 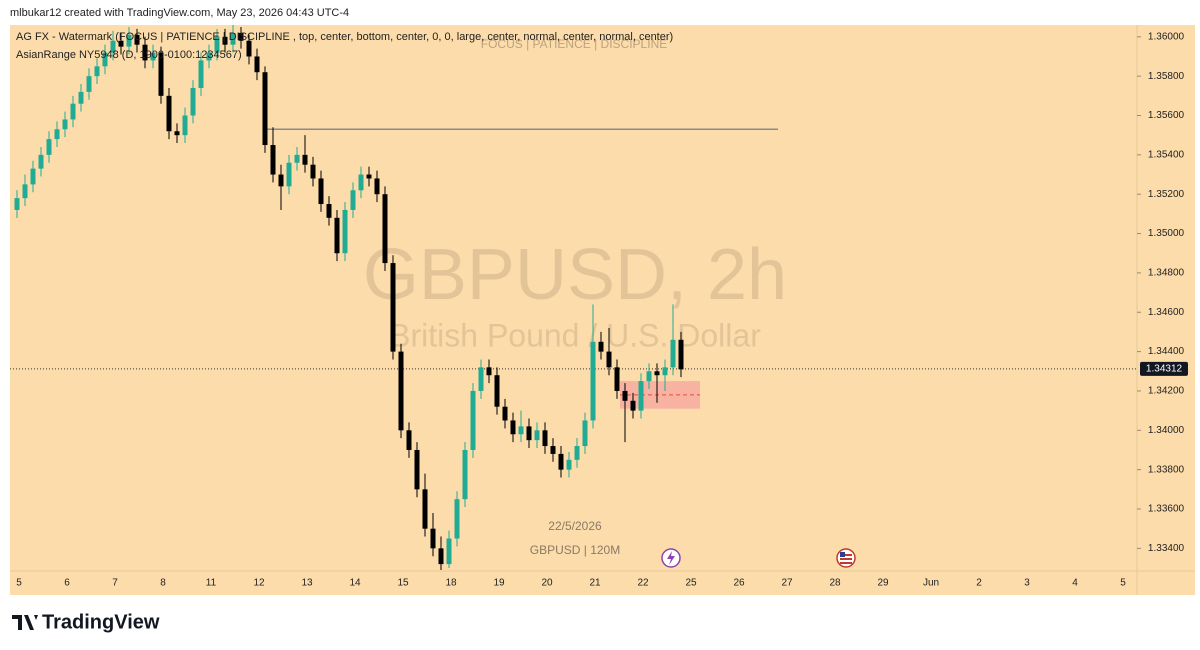 I want to click on x-tick-label: 22, so click(x=643, y=583).